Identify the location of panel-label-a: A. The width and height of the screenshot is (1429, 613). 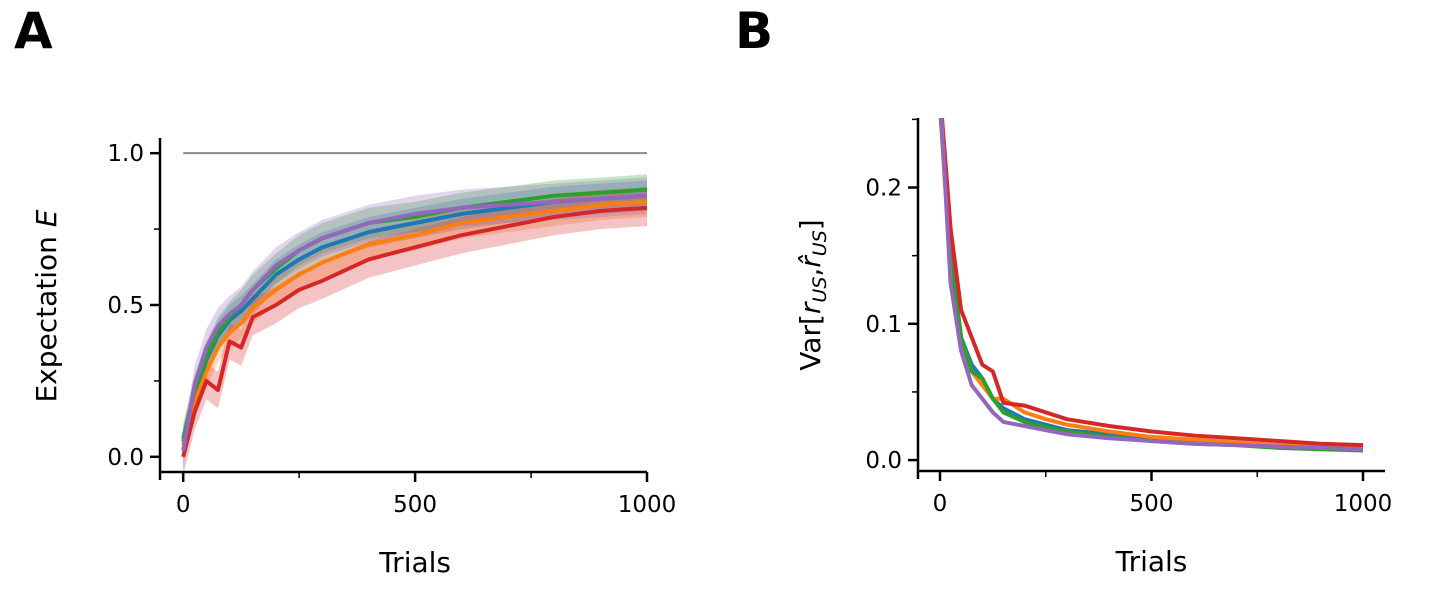
(33, 31).